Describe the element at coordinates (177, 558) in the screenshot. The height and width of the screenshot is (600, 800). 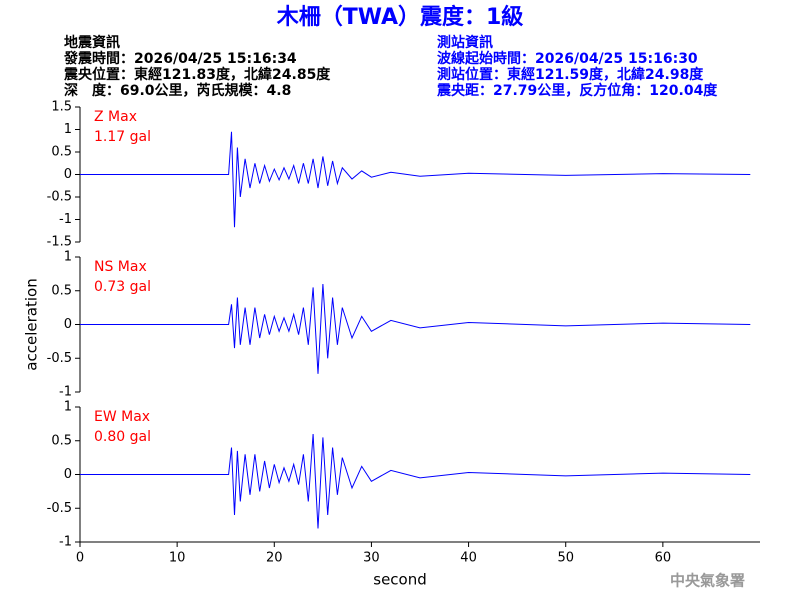
I see `x-tick-label: 10` at that location.